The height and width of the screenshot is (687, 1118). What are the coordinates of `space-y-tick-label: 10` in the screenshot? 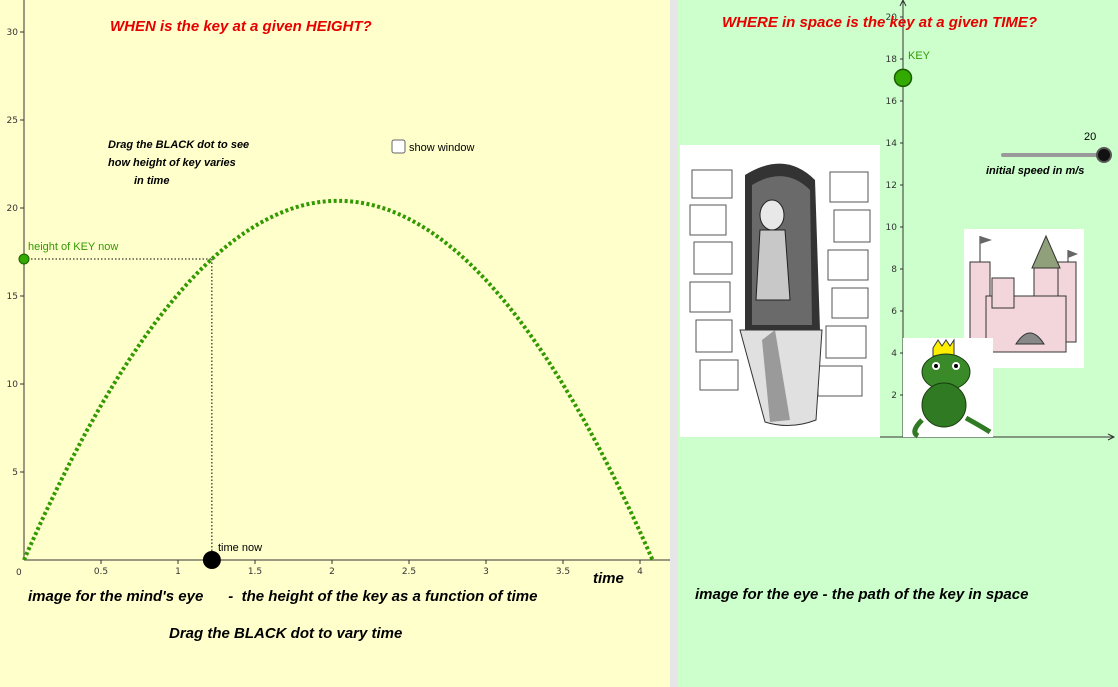 It's located at (892, 228).